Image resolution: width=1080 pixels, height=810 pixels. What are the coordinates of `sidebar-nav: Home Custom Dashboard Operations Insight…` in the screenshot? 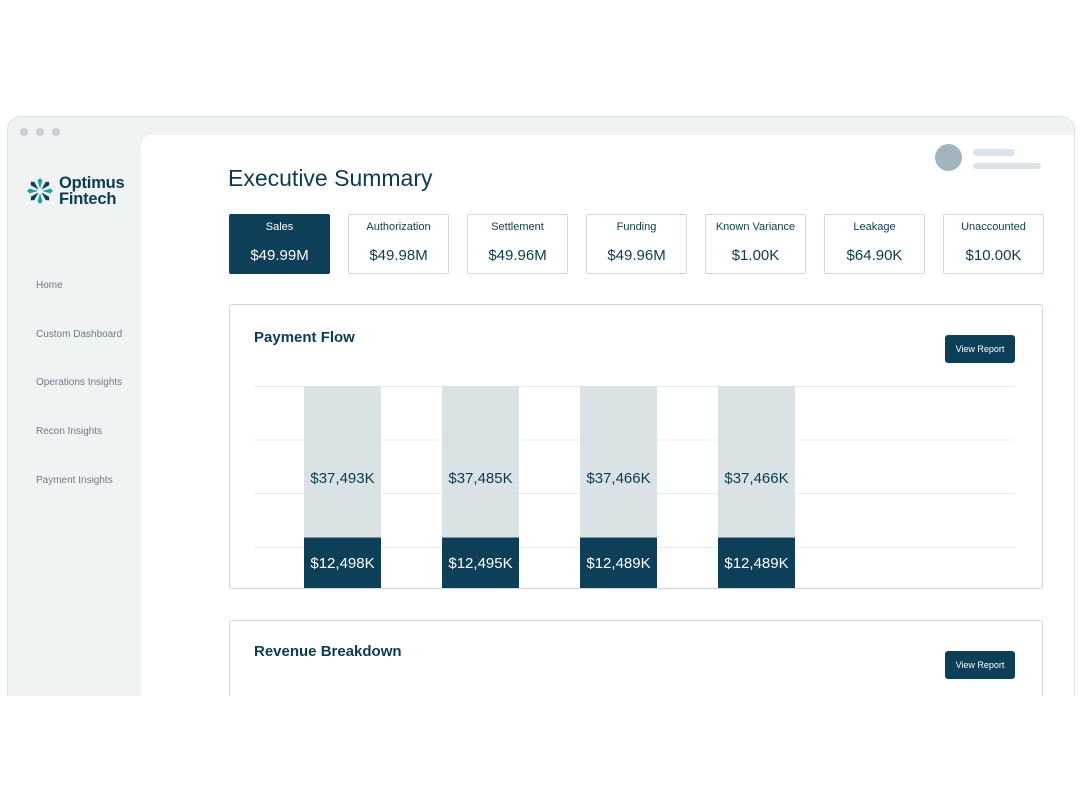 It's located at (79, 400).